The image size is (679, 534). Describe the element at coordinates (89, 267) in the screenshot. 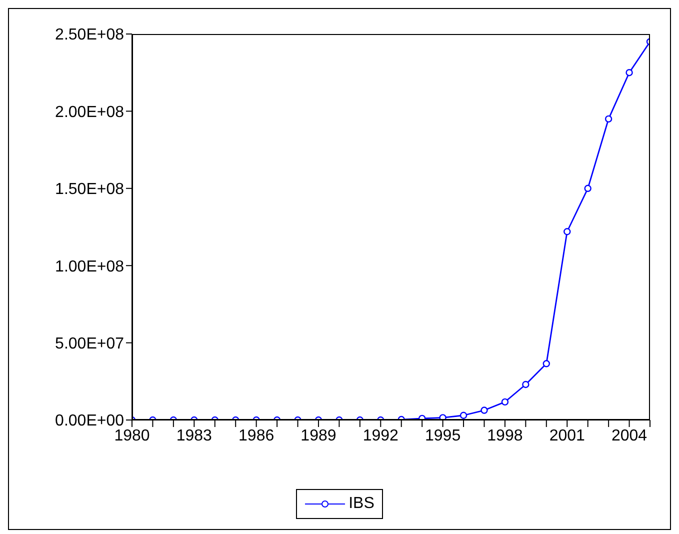

I see `y-tick-label: 1.00E+08` at that location.